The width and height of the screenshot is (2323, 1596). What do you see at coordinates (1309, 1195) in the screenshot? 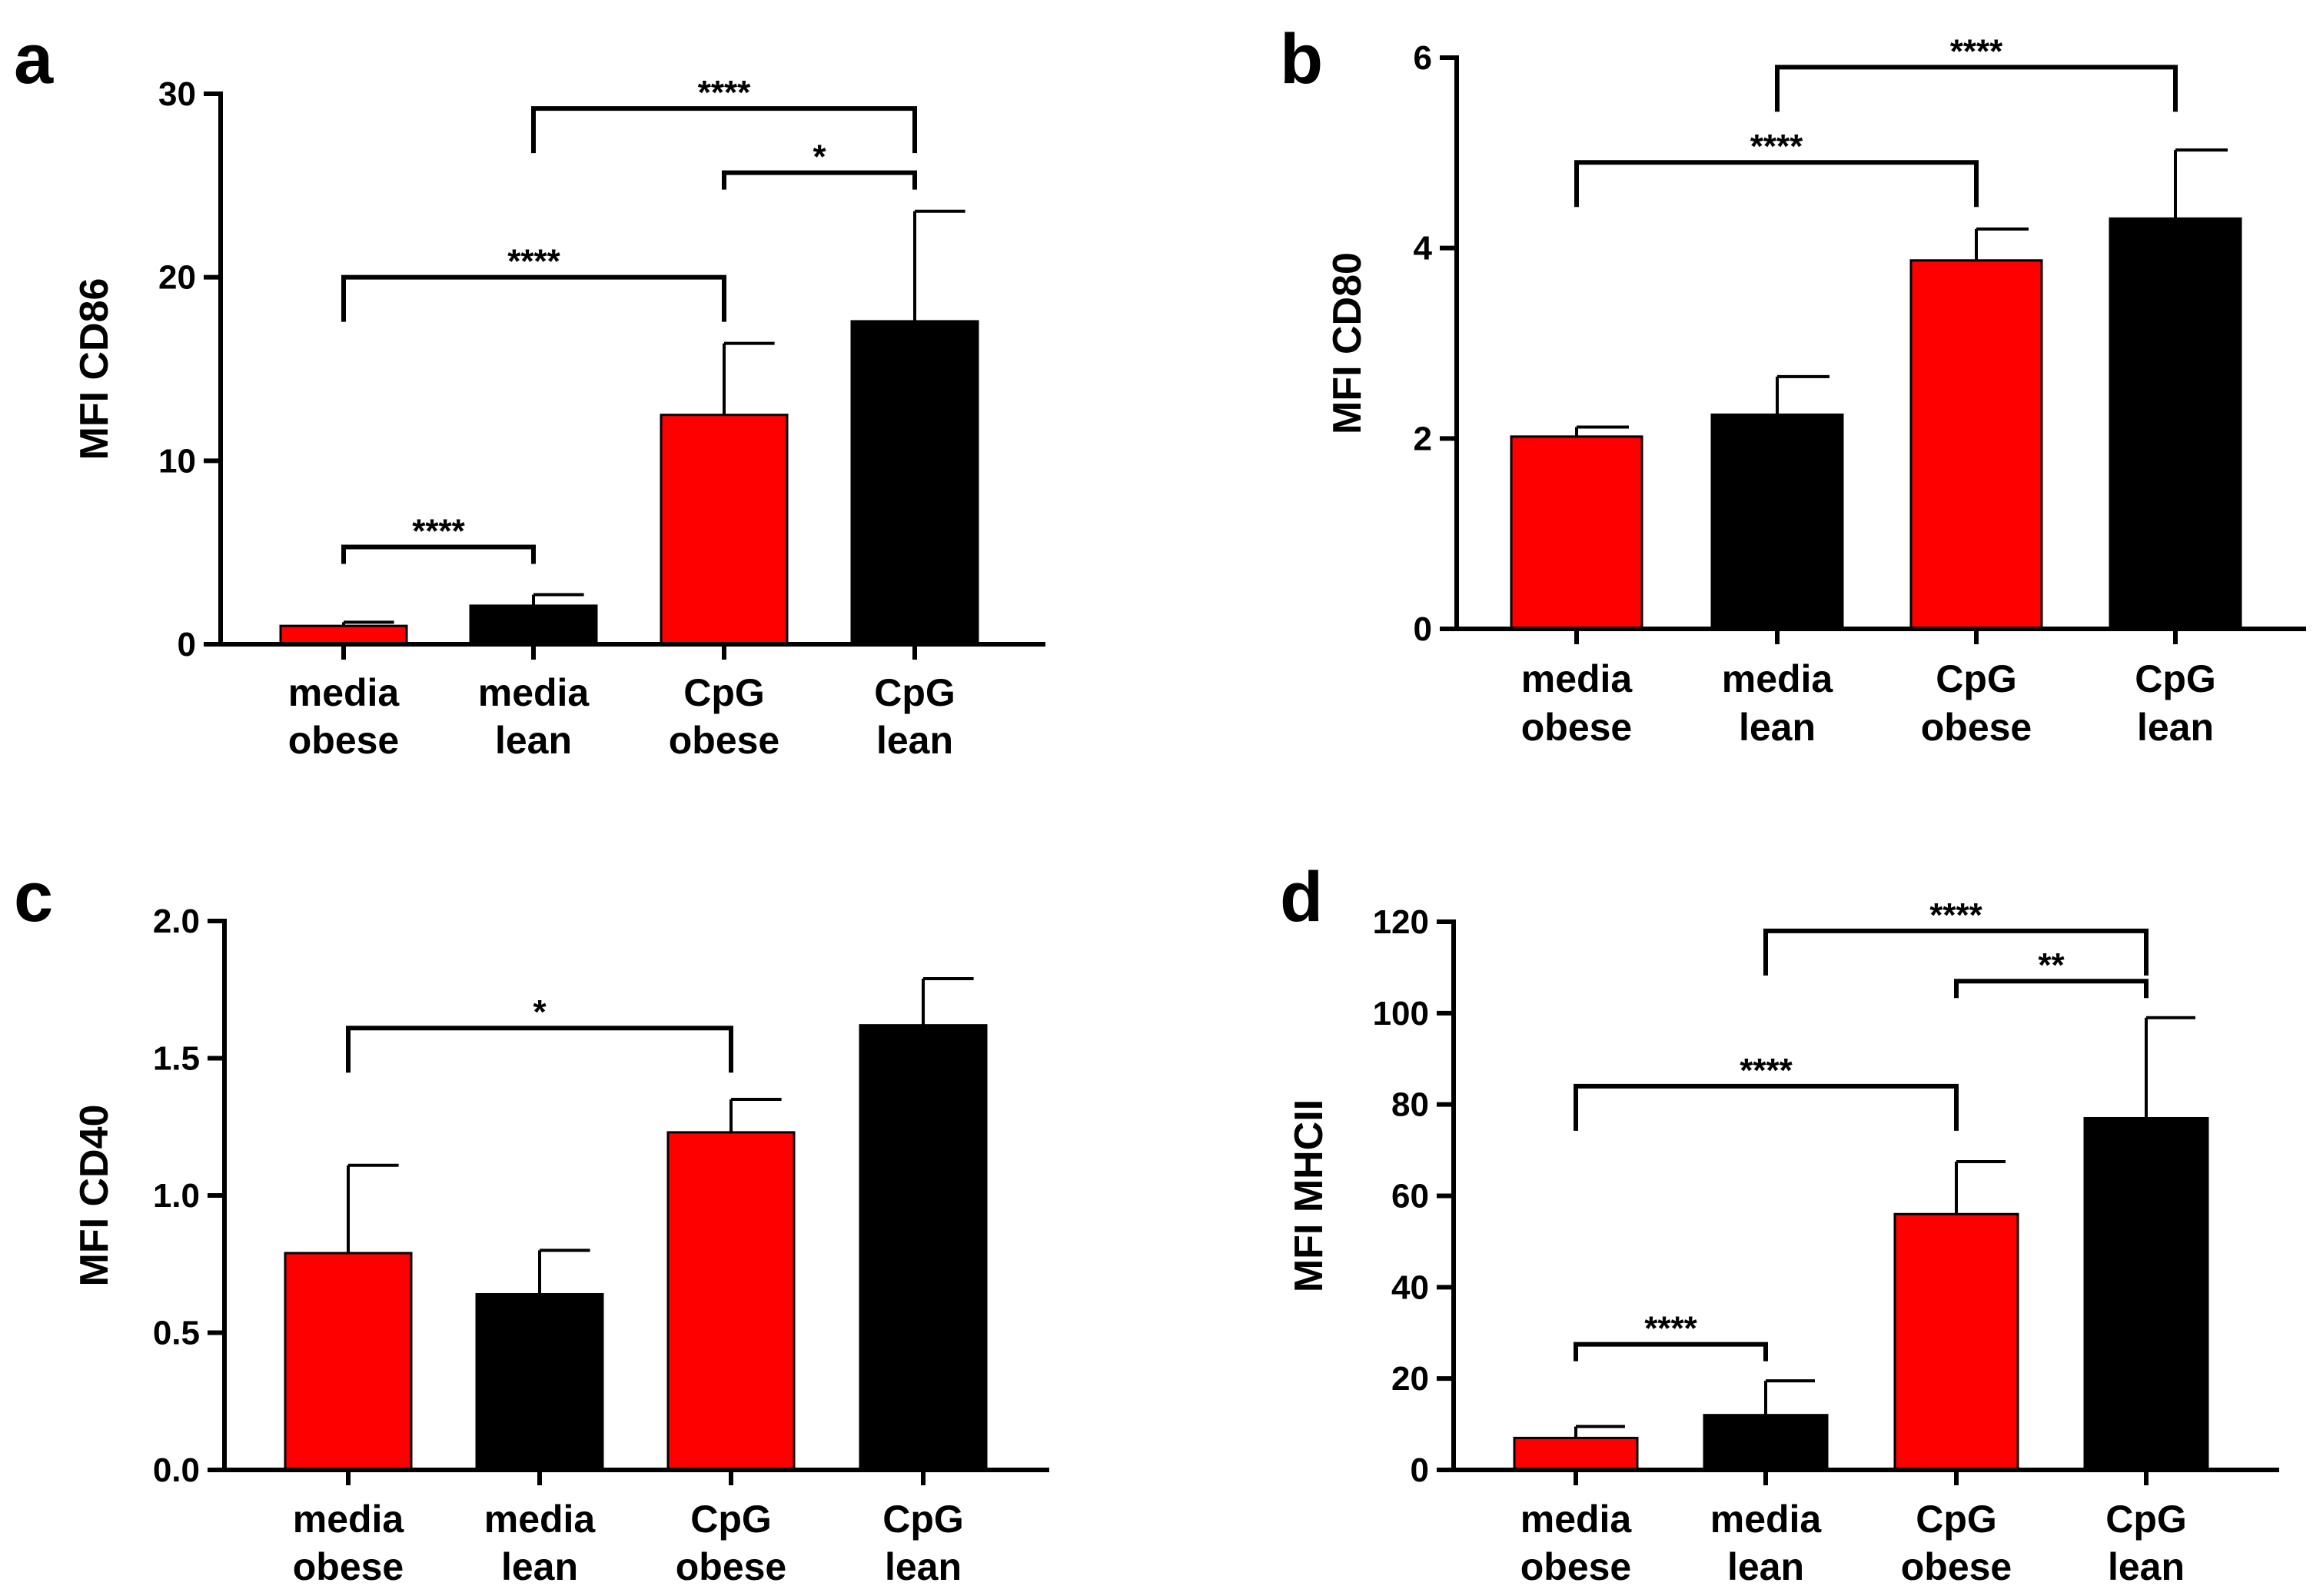
I see `y-axis-title: MFI MHCII` at bounding box center [1309, 1195].